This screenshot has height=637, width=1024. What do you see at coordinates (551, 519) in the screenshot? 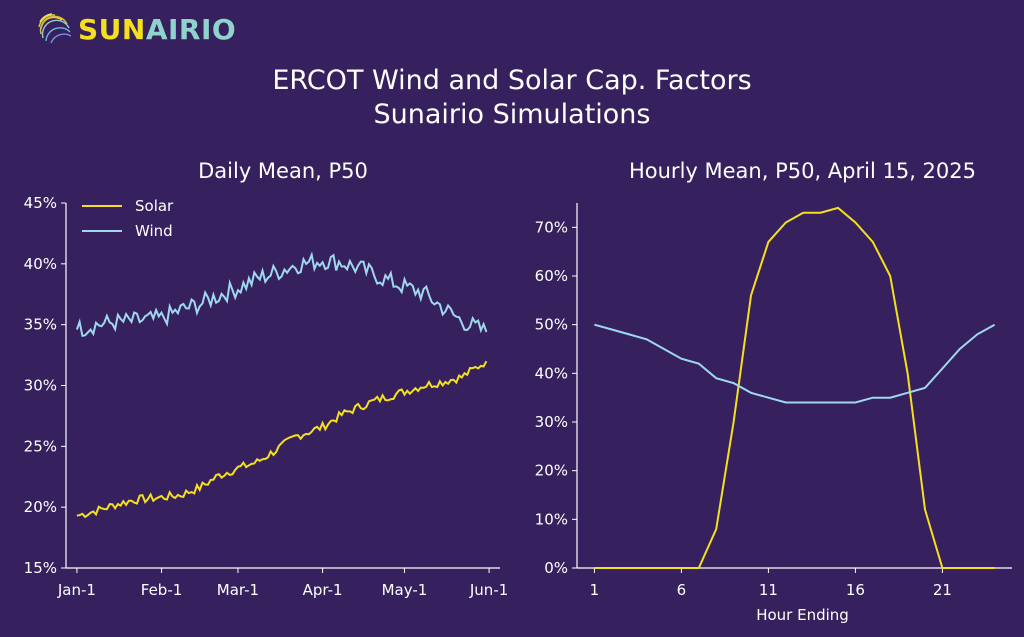
I see `right-y-tick-label: 10%` at bounding box center [551, 519].